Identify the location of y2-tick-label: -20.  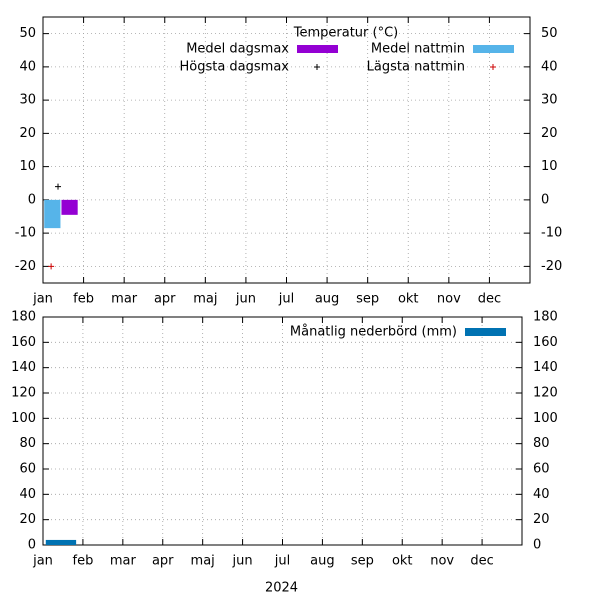
(551, 266).